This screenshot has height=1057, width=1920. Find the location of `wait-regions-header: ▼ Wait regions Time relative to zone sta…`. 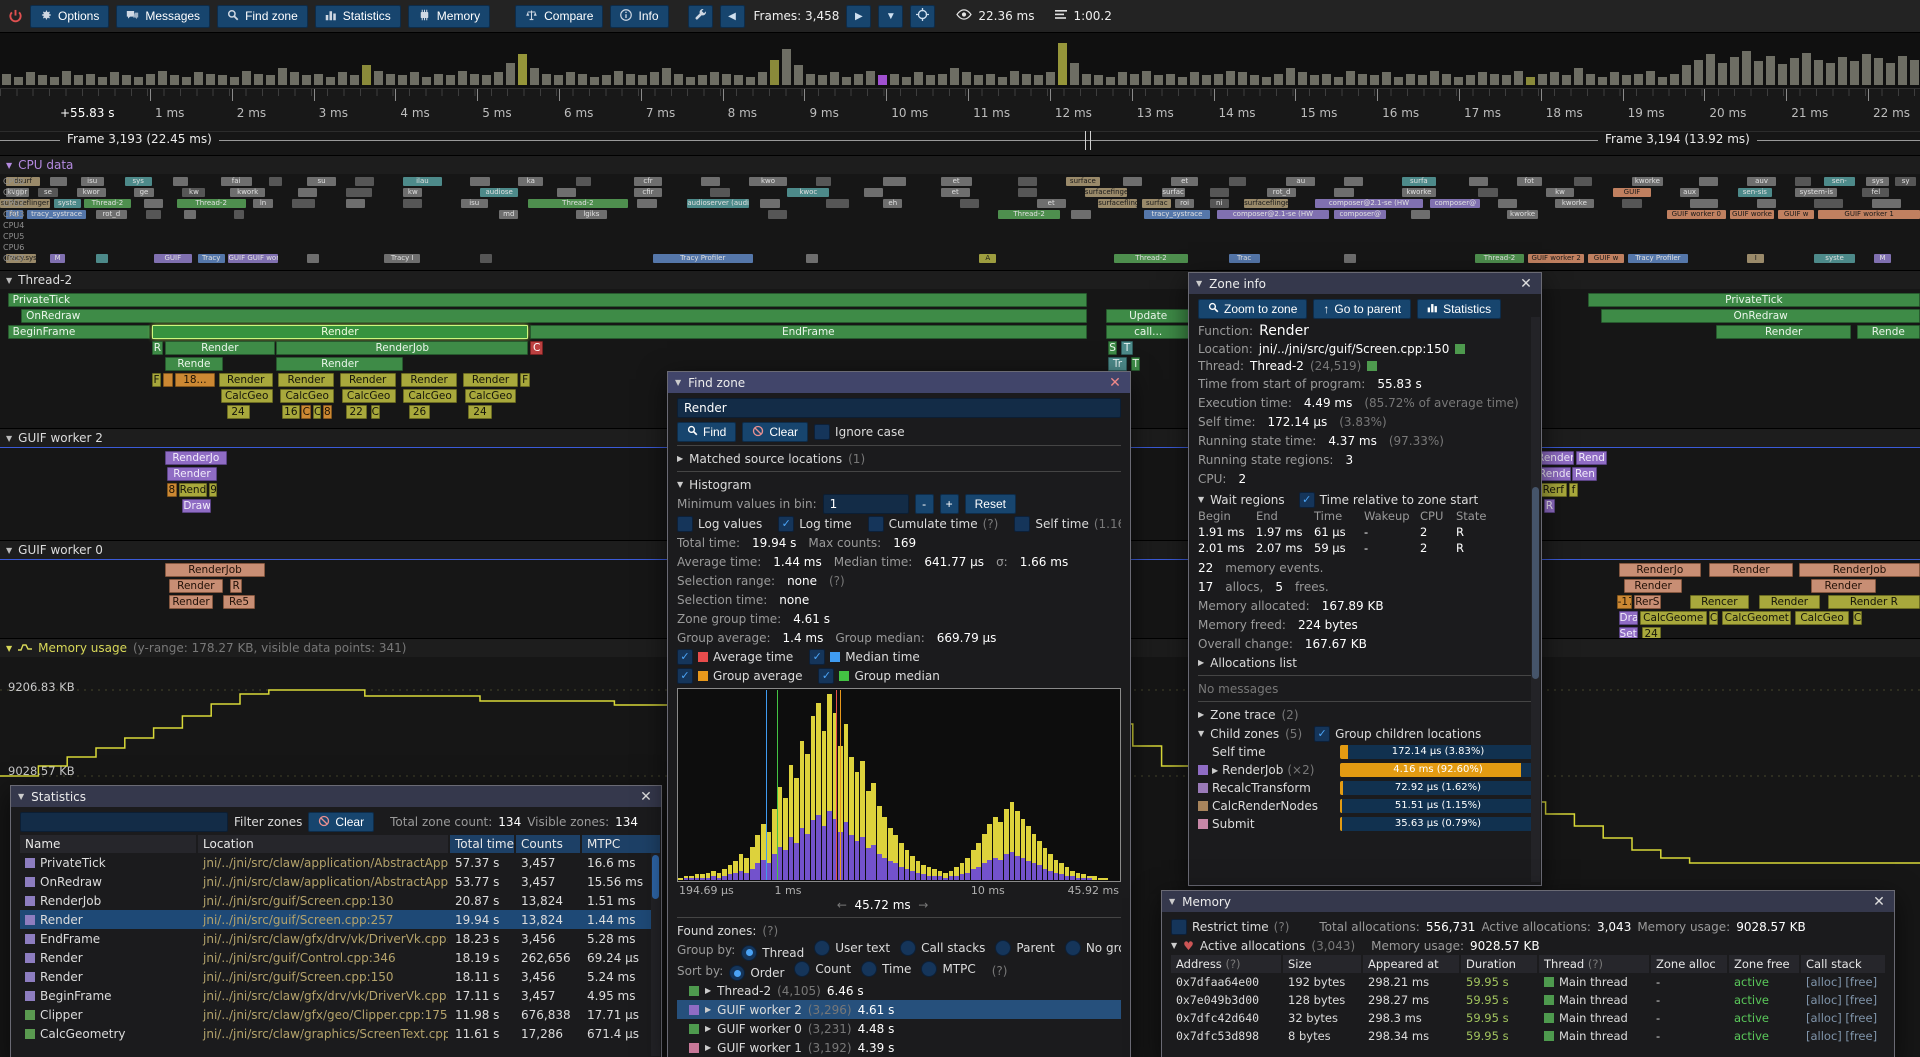

wait-regions-header: ▼ Wait regions Time relative to zone sta… is located at coordinates (1365, 499).